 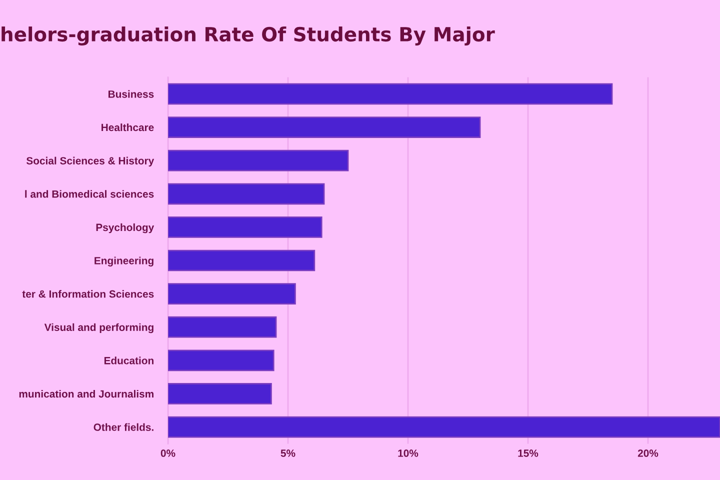 I want to click on y-tick-label: Visual and performing, so click(x=99, y=328).